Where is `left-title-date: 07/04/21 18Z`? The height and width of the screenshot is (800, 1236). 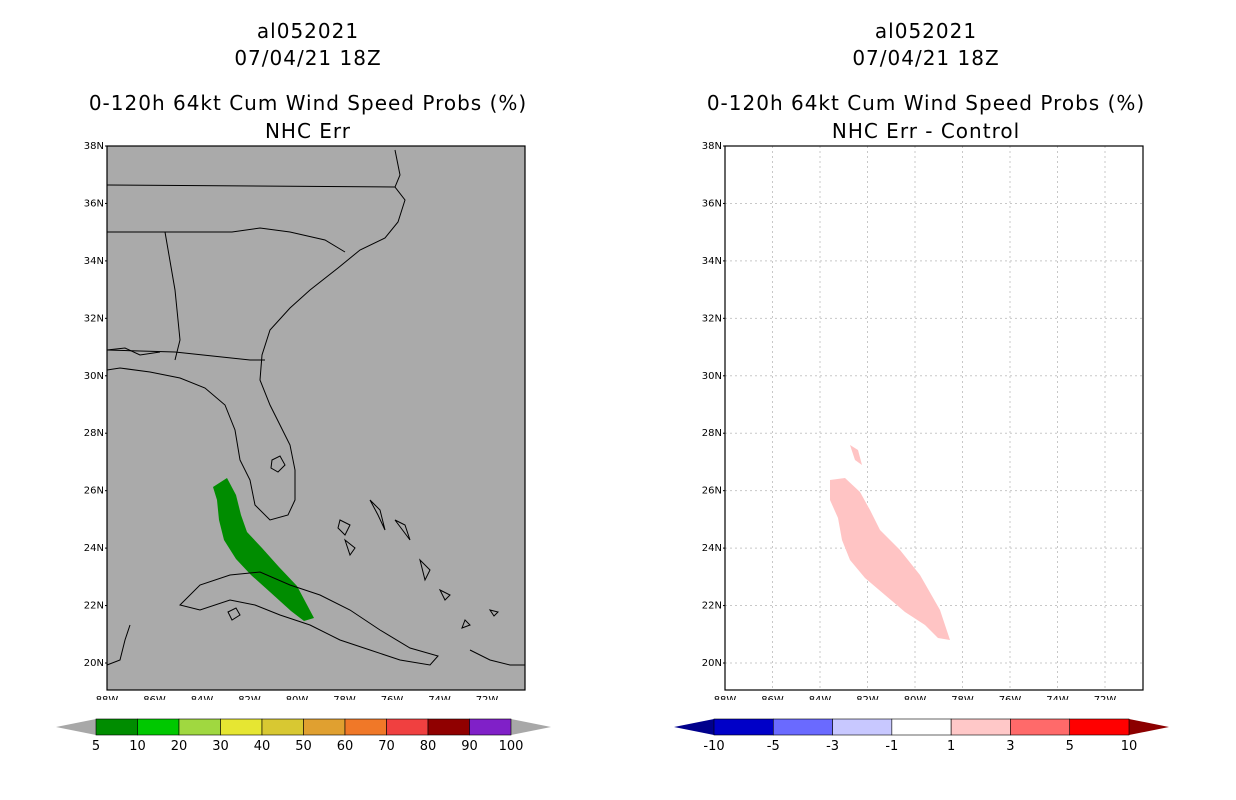 left-title-date: 07/04/21 18Z is located at coordinates (308, 58).